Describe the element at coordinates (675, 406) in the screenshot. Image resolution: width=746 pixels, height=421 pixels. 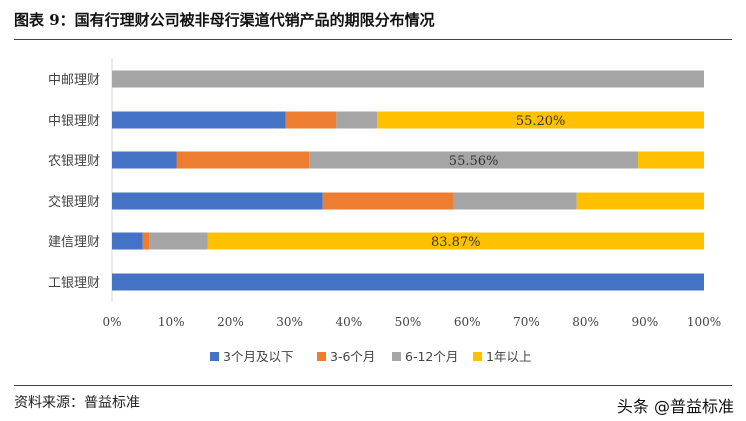
I see `watermark: 头条 @普益标准` at that location.